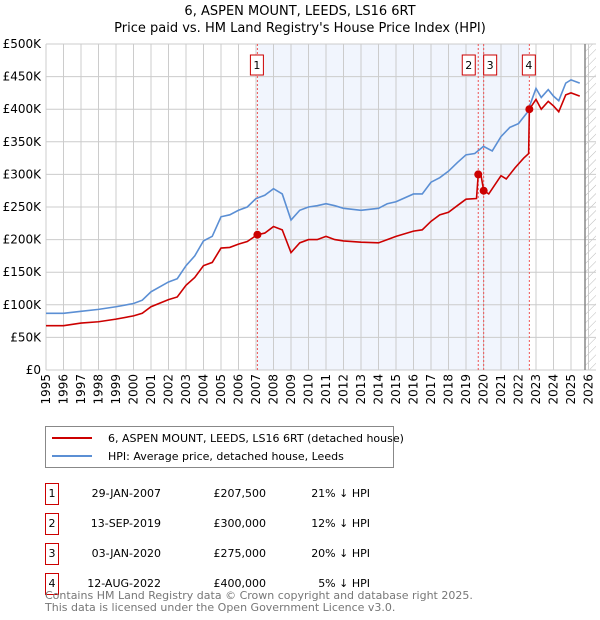  What do you see at coordinates (431, 389) in the screenshot?
I see `x-tick-label: 2017` at bounding box center [431, 389].